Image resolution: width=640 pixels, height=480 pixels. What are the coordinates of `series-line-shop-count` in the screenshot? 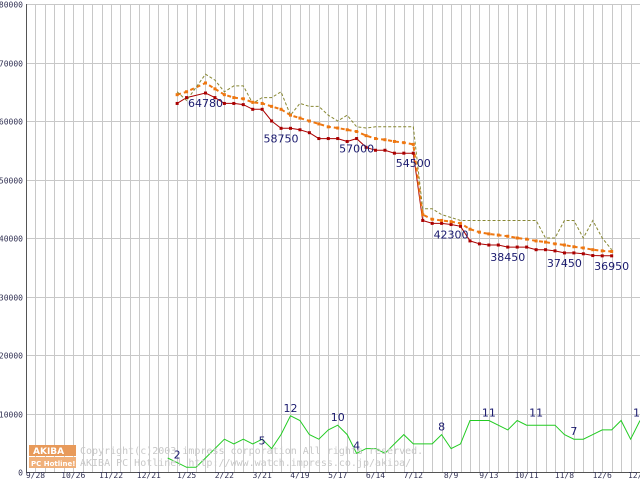 It's located at (403, 441).